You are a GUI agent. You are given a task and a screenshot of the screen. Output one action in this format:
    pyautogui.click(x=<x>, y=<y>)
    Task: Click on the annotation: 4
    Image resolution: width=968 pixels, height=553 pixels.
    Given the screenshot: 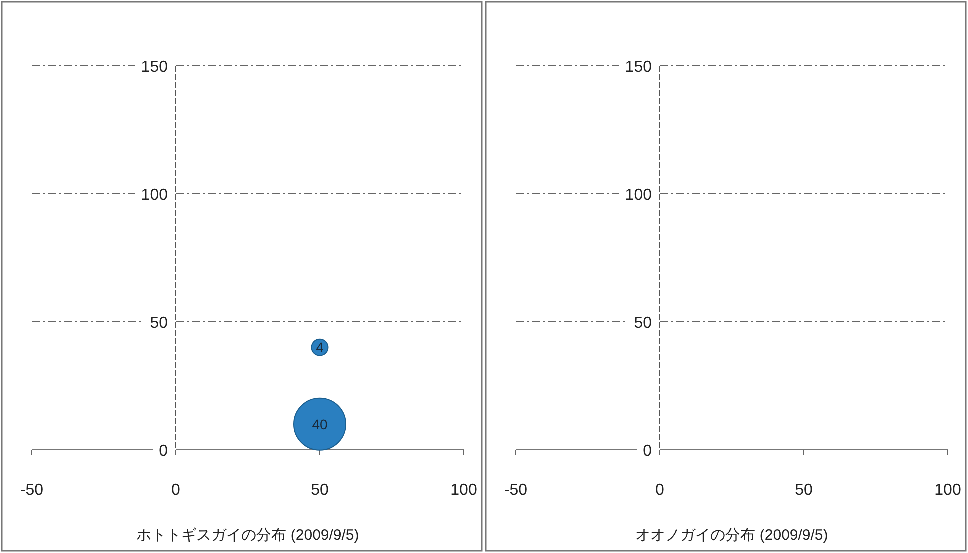 What is the action you would take?
    pyautogui.click(x=320, y=348)
    